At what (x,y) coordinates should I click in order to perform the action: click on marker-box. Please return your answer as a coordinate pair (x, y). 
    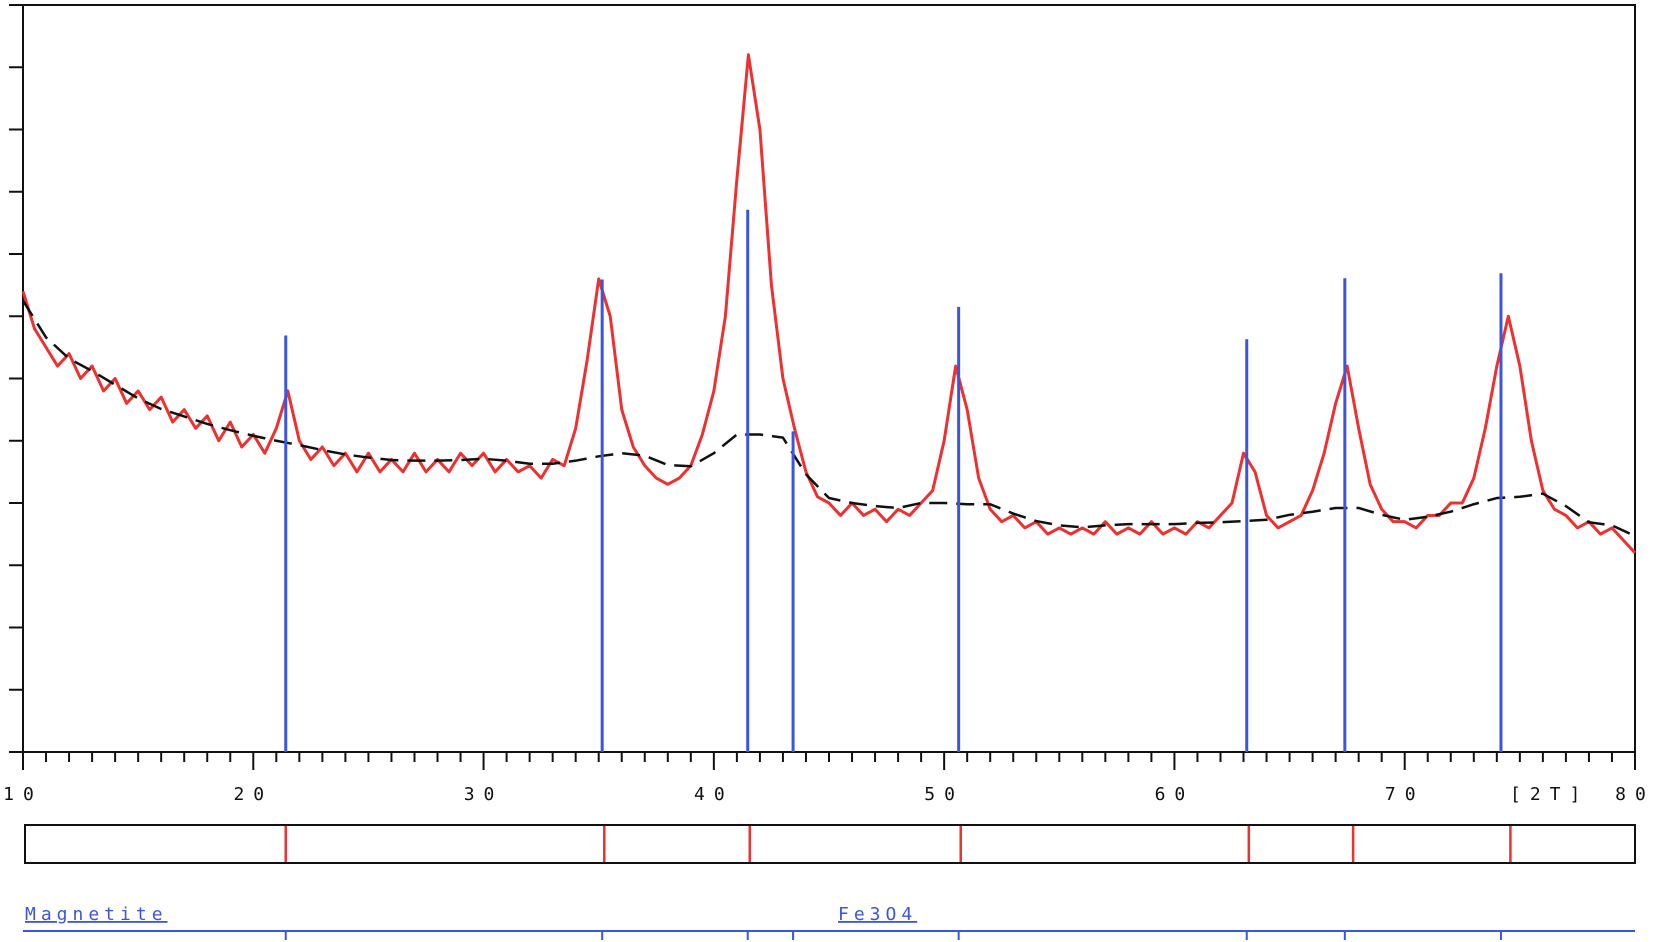
    Looking at the image, I should click on (830, 844).